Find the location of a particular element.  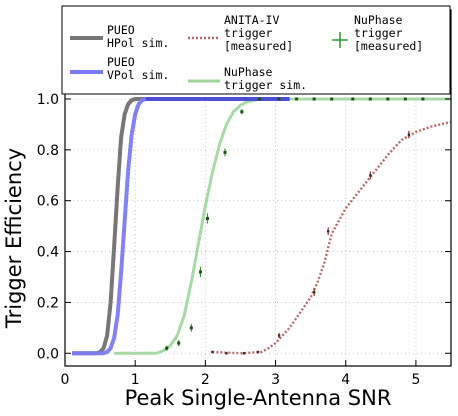

y-tick-label: 0.0 is located at coordinates (48, 354).